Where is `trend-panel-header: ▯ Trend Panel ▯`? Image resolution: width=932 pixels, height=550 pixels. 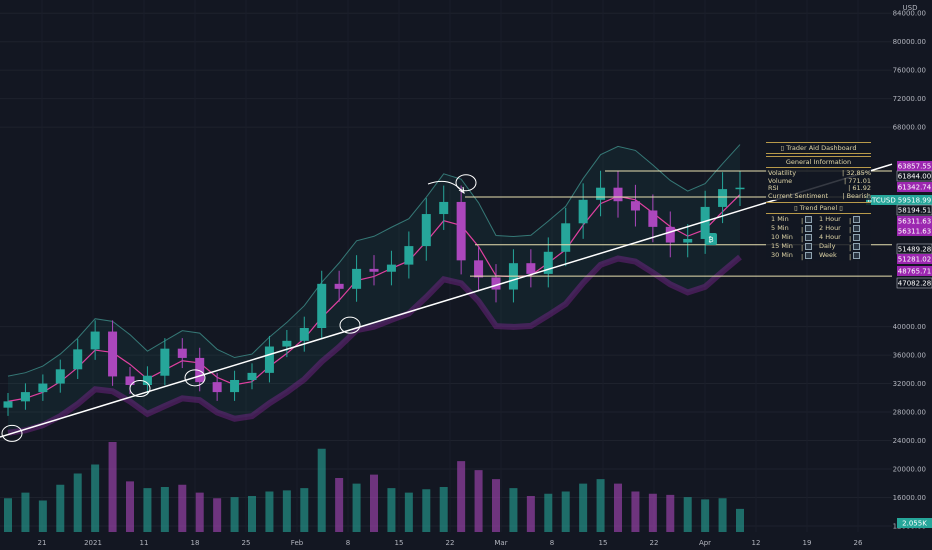 trend-panel-header: ▯ Trend Panel ▯ is located at coordinates (818, 208).